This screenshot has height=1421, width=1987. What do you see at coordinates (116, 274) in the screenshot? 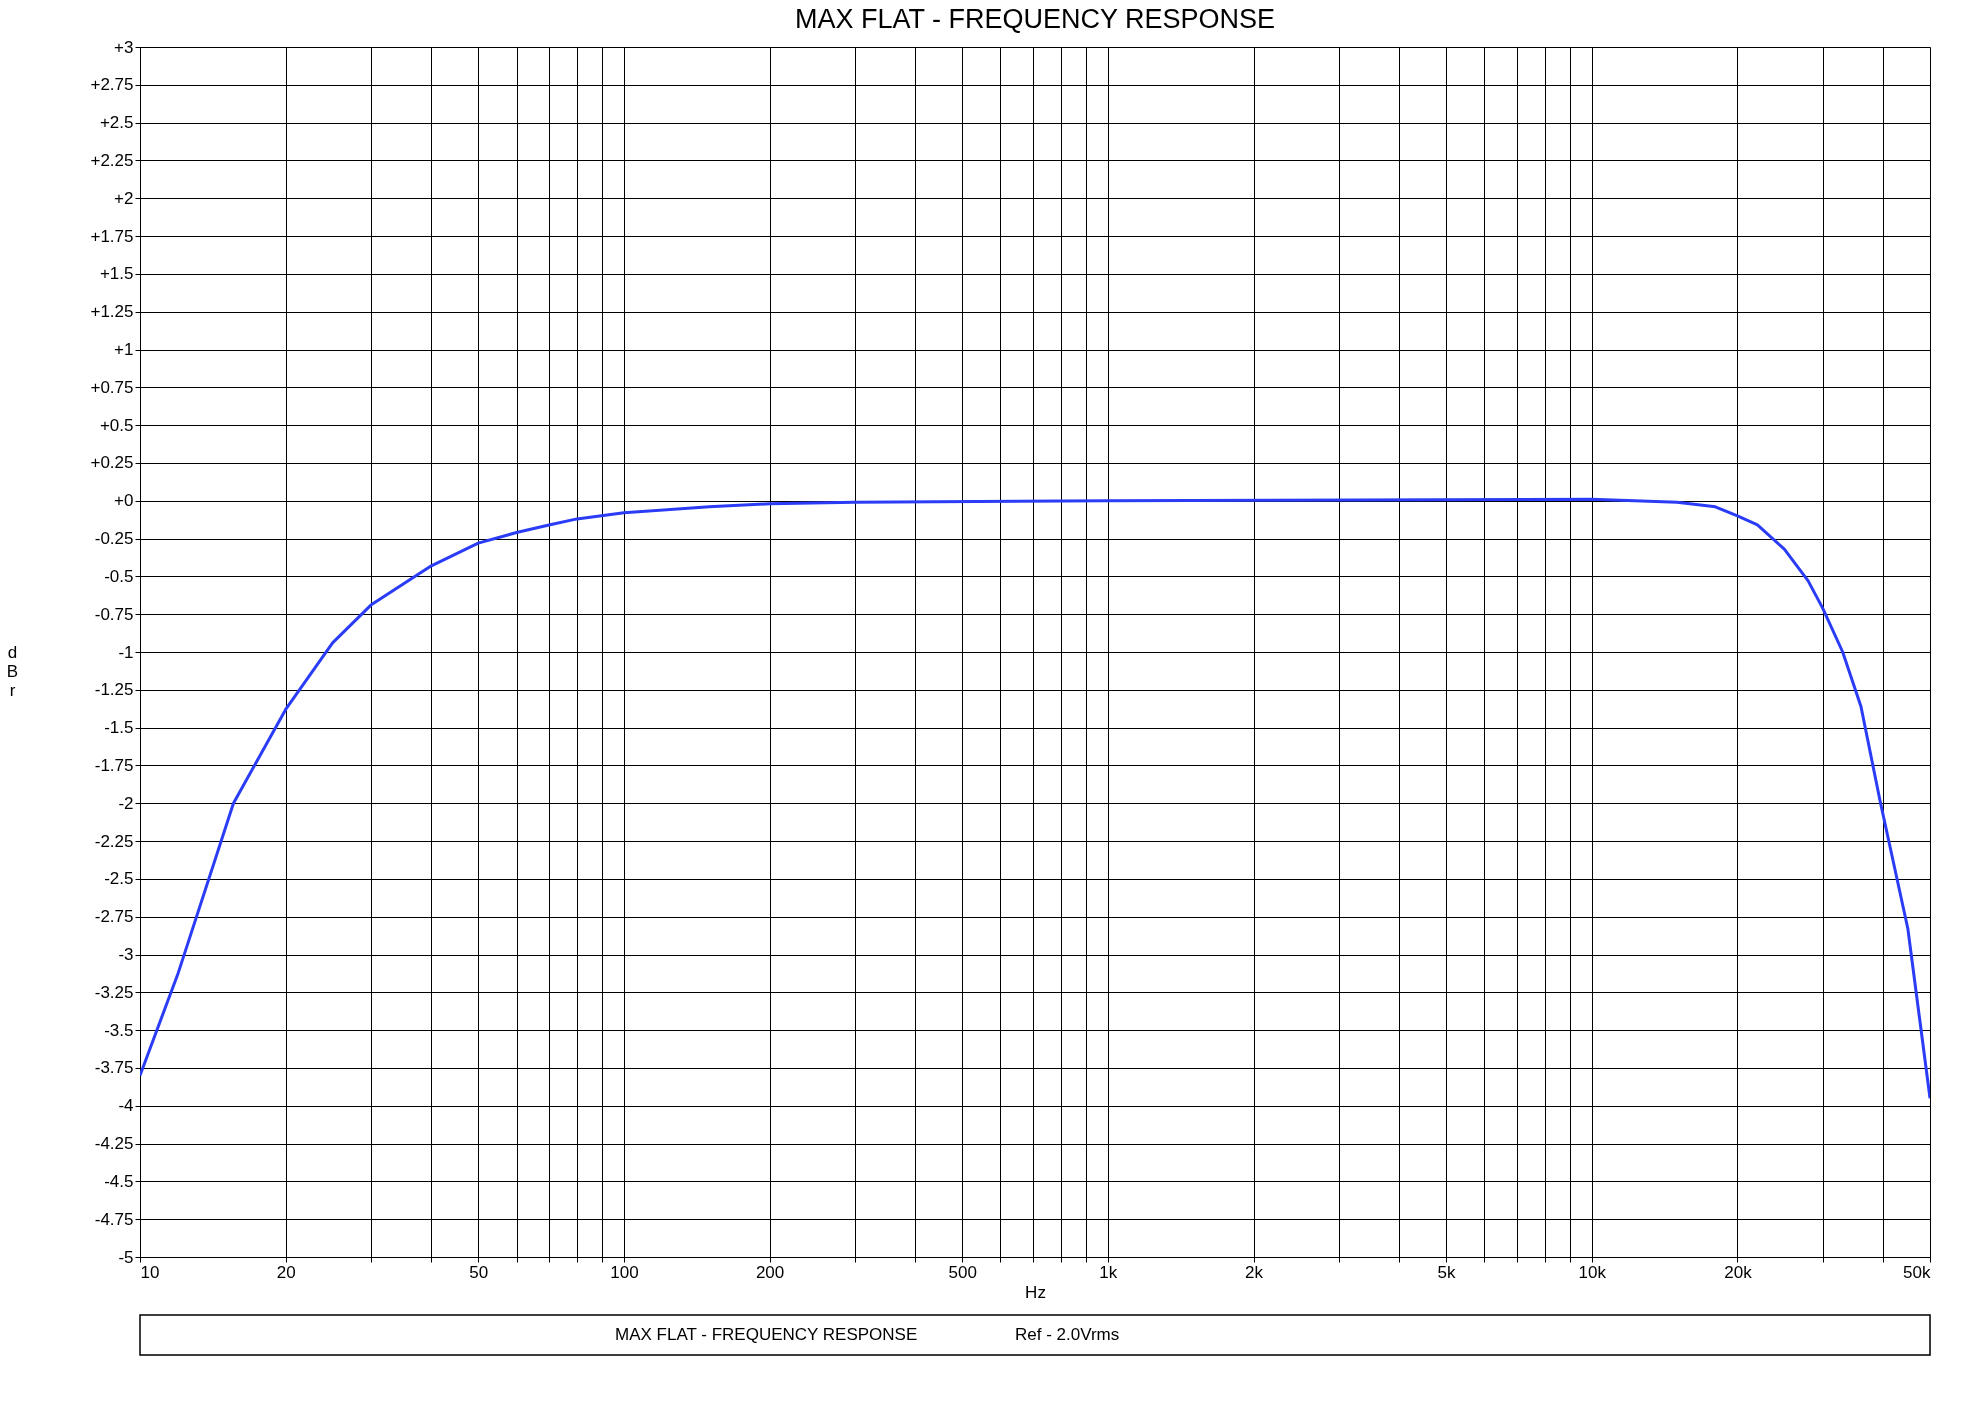
I see `y-tick-label: +1.5` at bounding box center [116, 274].